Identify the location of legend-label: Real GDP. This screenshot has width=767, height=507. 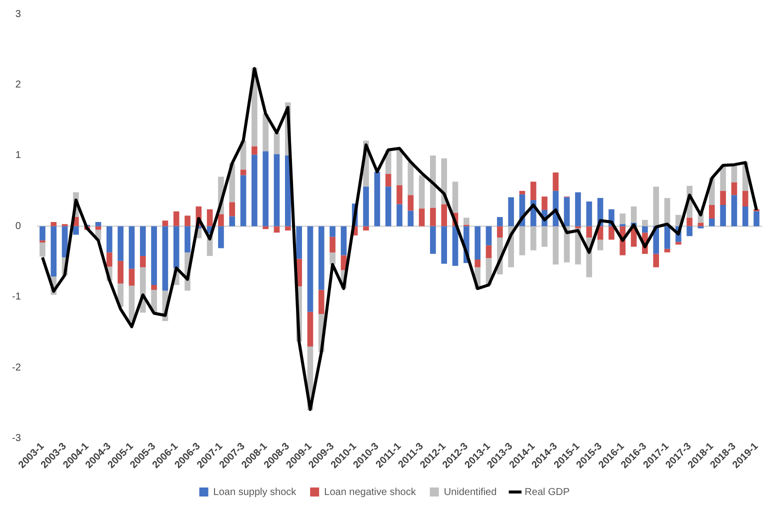
(547, 492).